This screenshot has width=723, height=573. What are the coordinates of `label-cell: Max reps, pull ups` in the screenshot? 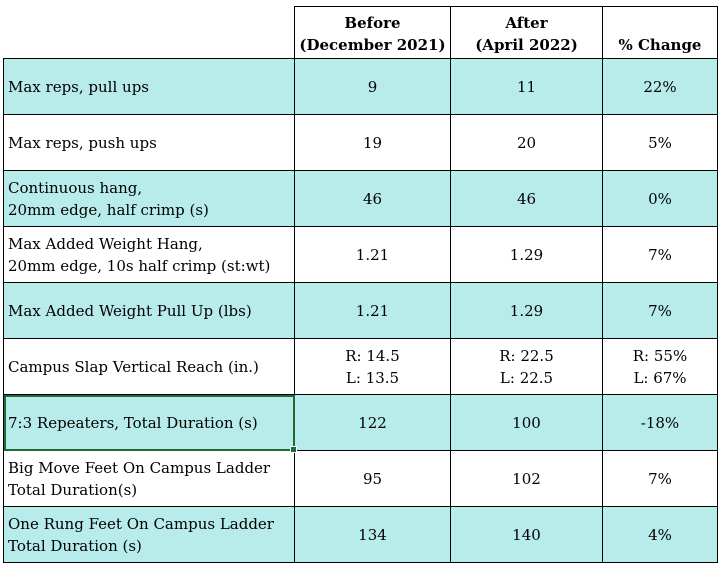 It's located at (149, 86).